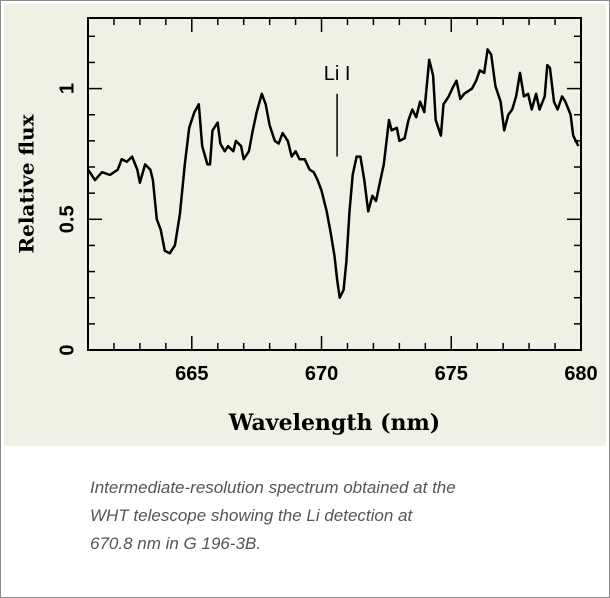 This screenshot has width=610, height=598. Describe the element at coordinates (67, 219) in the screenshot. I see `y-tick-label: 0.5` at that location.